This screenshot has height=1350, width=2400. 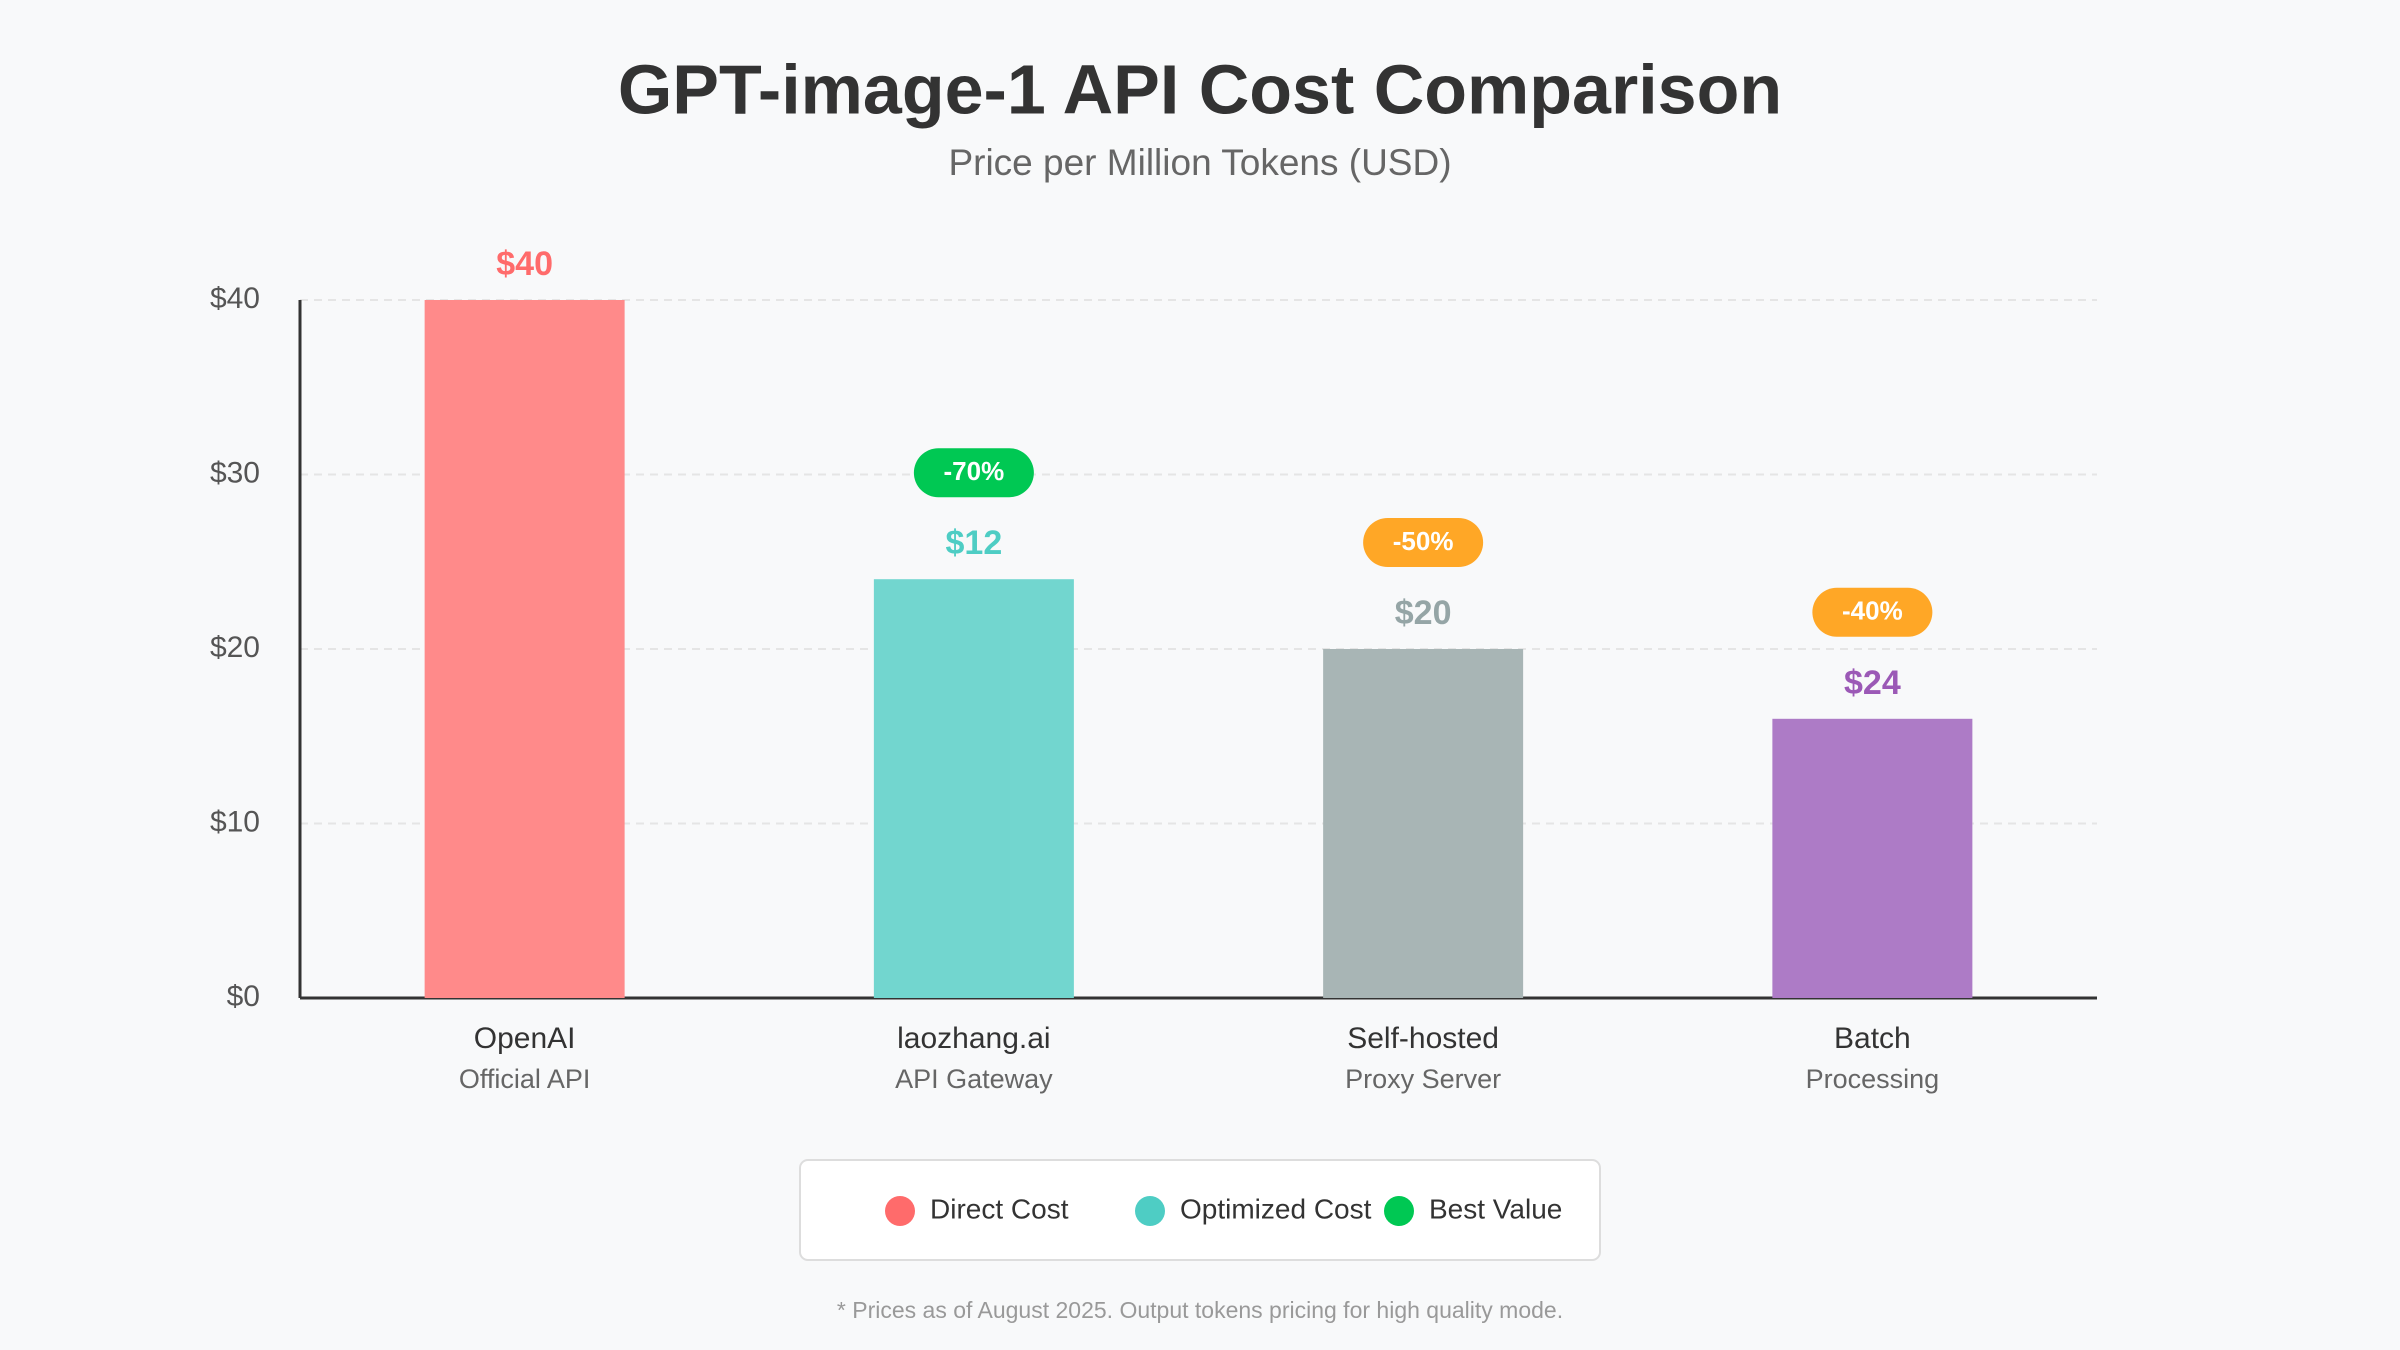 I want to click on legend-box, so click(x=1200, y=1210).